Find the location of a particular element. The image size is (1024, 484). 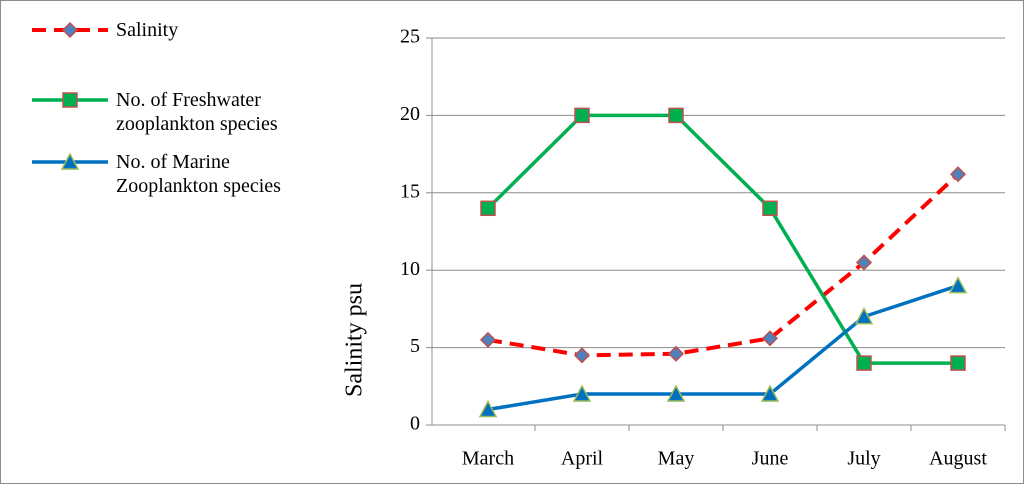

legend-entry: Salinity is located at coordinates (173, 30).